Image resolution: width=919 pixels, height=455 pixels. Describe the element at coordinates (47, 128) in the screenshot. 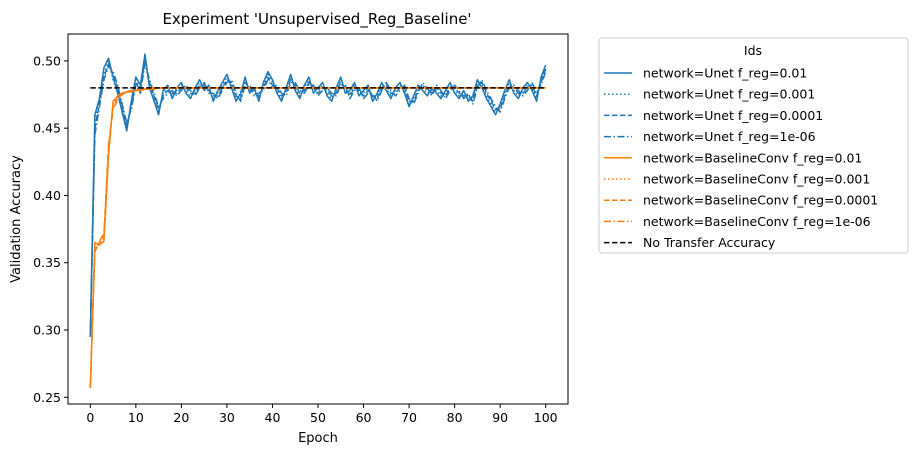

I see `y-tick-label: 0.45` at that location.